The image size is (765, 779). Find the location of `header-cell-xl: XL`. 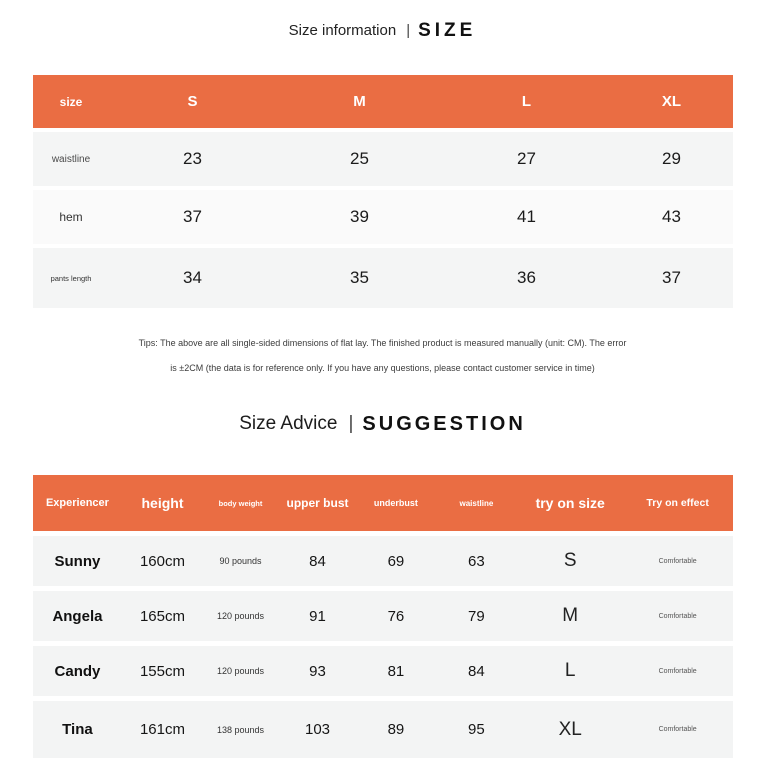

header-cell-xl: XL is located at coordinates (671, 101).